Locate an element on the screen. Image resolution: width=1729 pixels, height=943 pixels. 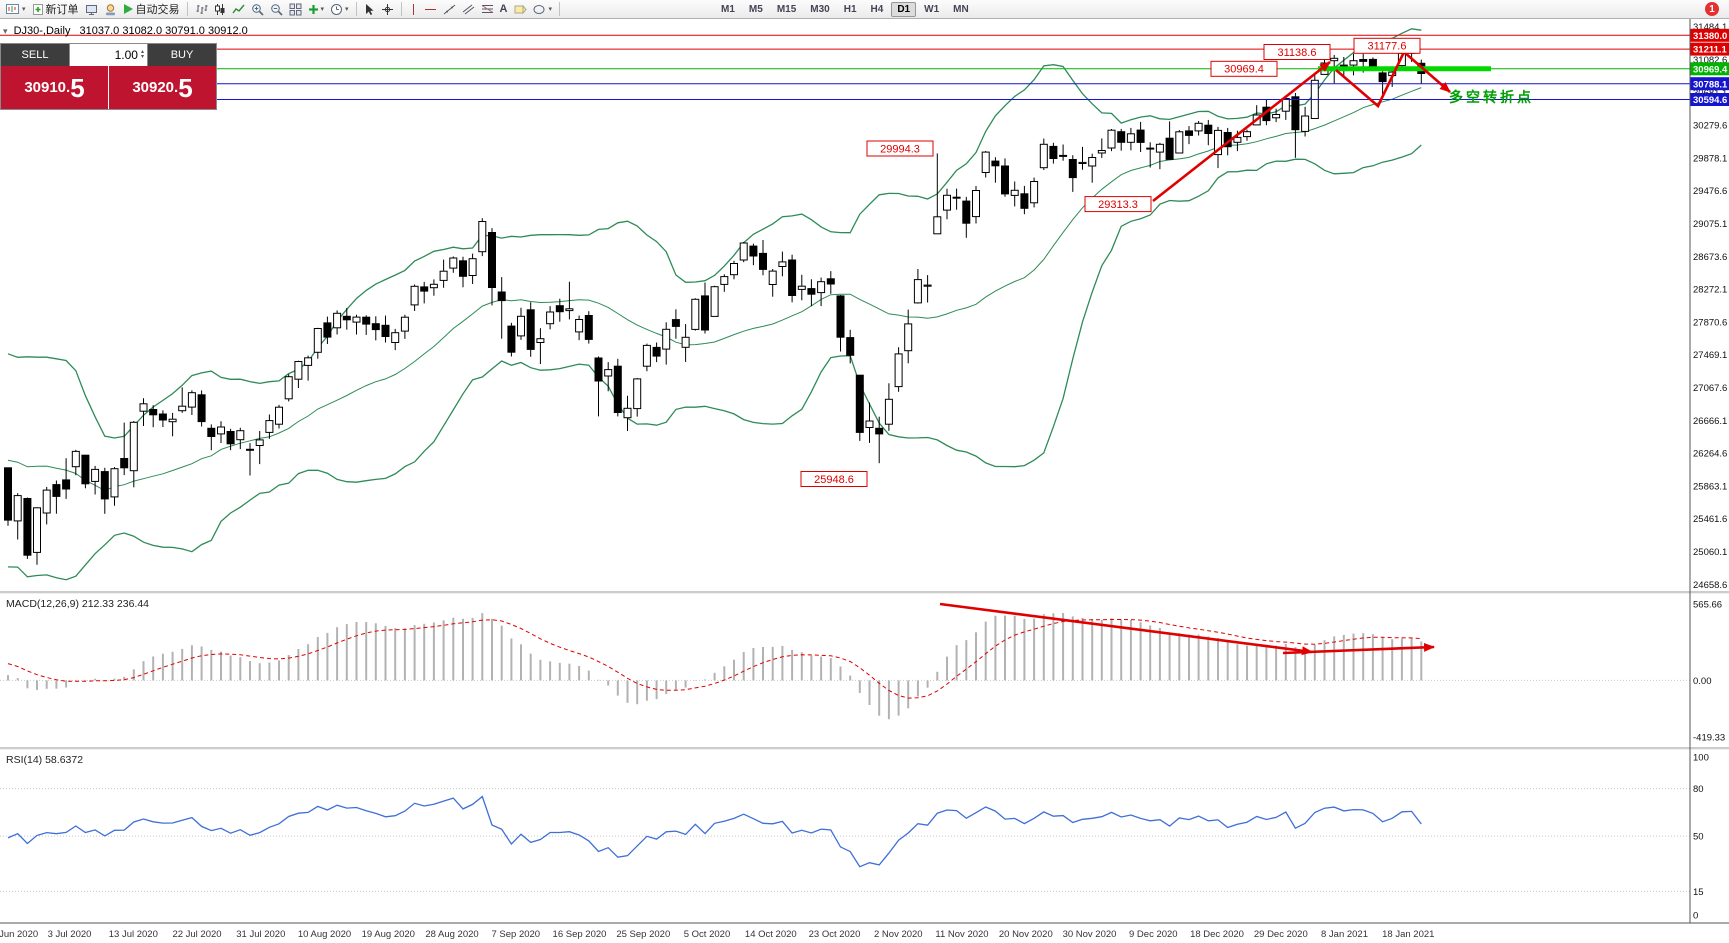
timeframe-m15-button: M15 is located at coordinates (786, 9).